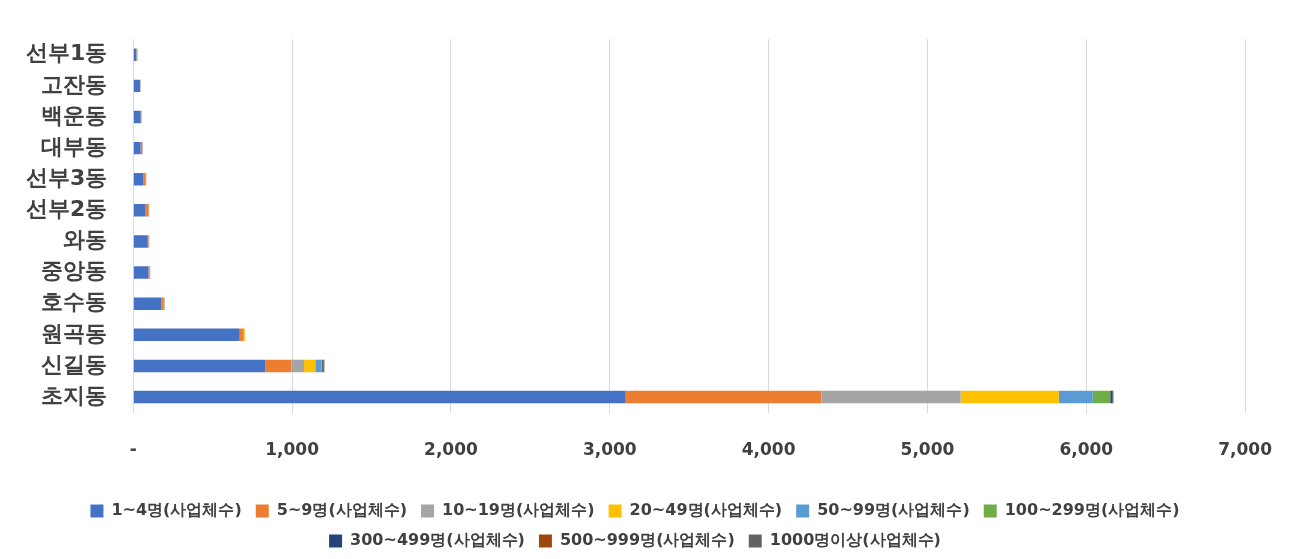  I want to click on y-tick-label: 대부동, so click(74, 146).